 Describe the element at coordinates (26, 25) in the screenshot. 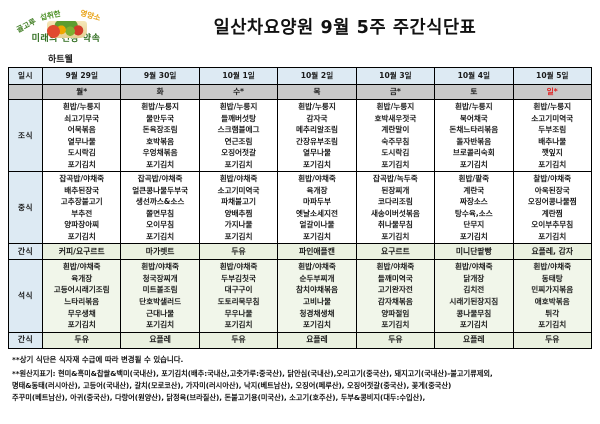

I see `logo-word-1: 골고루` at that location.